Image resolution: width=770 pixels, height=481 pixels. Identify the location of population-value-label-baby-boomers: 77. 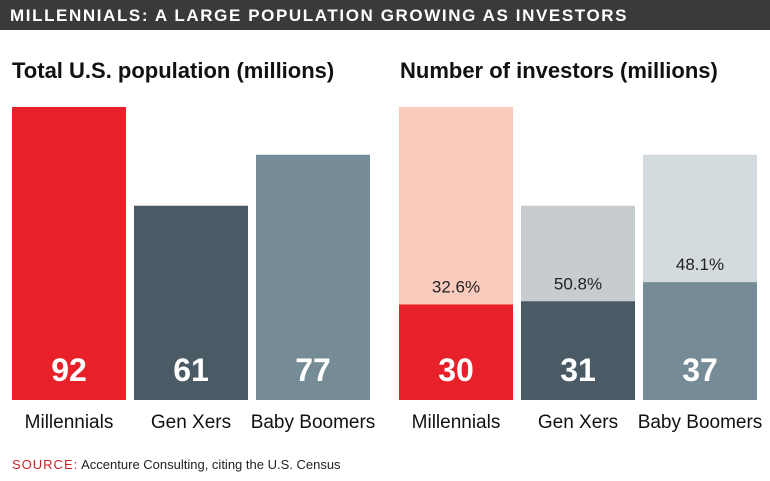
(313, 370).